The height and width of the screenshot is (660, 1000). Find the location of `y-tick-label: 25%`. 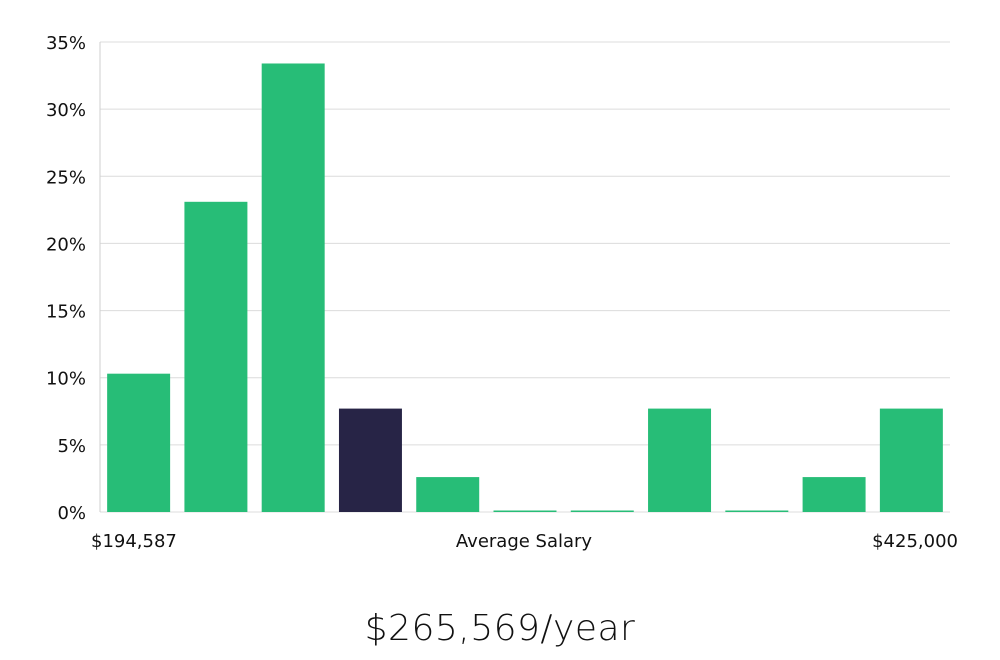

y-tick-label: 25% is located at coordinates (66, 177).